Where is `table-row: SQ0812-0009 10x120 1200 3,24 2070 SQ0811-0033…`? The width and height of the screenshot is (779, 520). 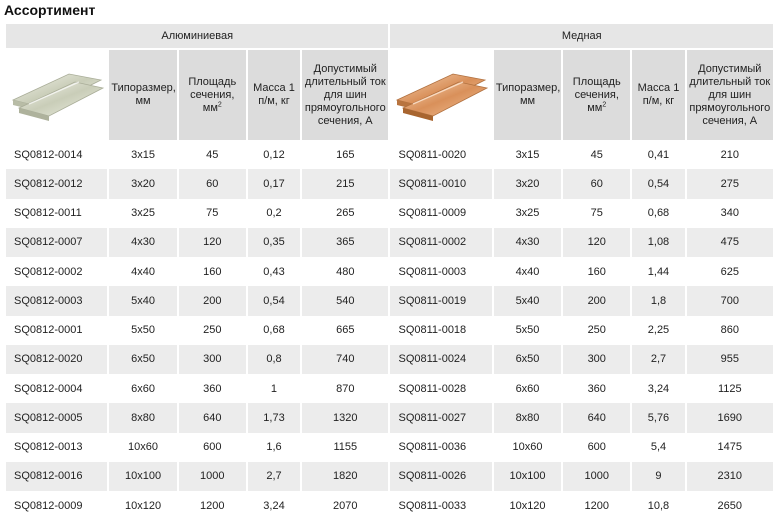 table-row: SQ0812-0009 10x120 1200 3,24 2070 SQ0811-0033… is located at coordinates (389, 505).